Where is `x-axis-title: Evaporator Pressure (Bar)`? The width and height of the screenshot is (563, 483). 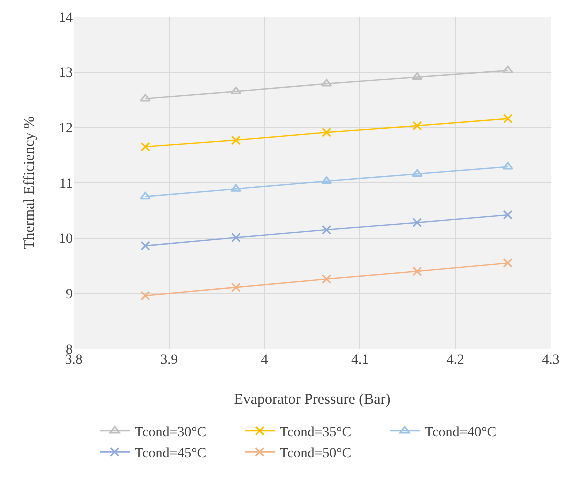
x-axis-title: Evaporator Pressure (Bar) is located at coordinates (312, 400).